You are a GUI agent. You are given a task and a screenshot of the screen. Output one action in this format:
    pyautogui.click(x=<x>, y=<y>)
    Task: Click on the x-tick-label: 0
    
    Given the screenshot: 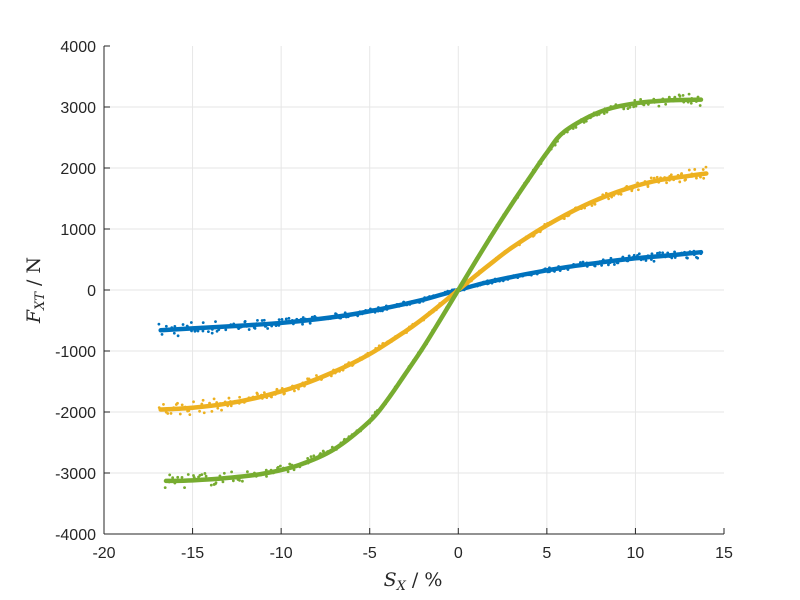 What is the action you would take?
    pyautogui.click(x=458, y=553)
    